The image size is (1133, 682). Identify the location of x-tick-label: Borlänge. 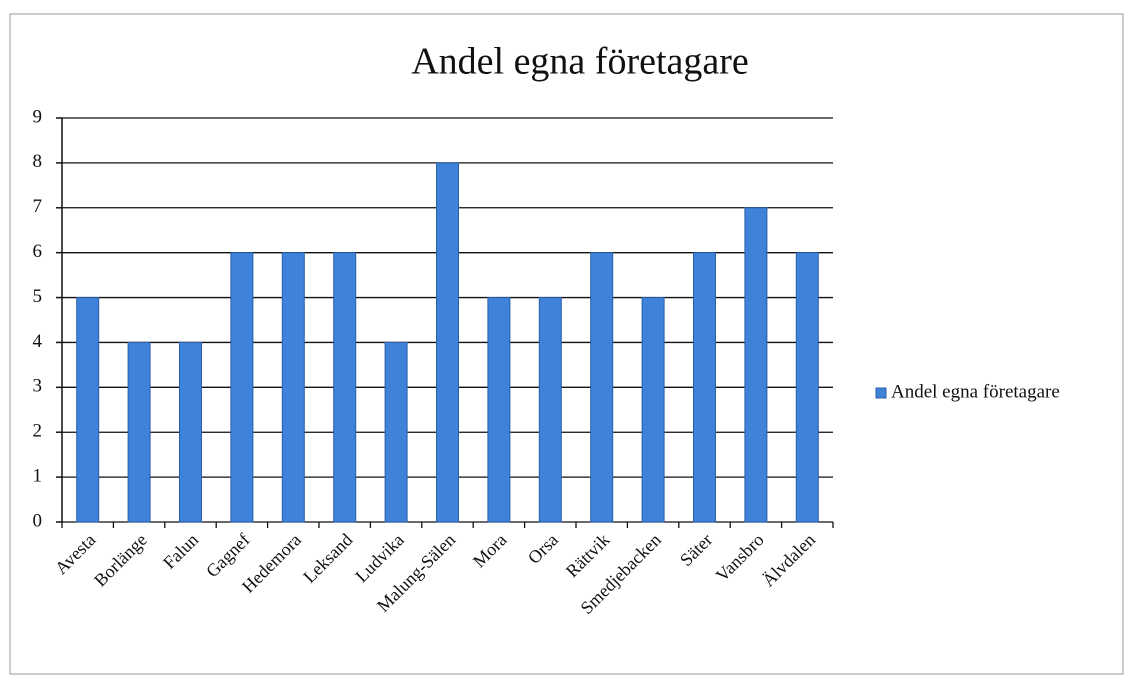
(120, 560).